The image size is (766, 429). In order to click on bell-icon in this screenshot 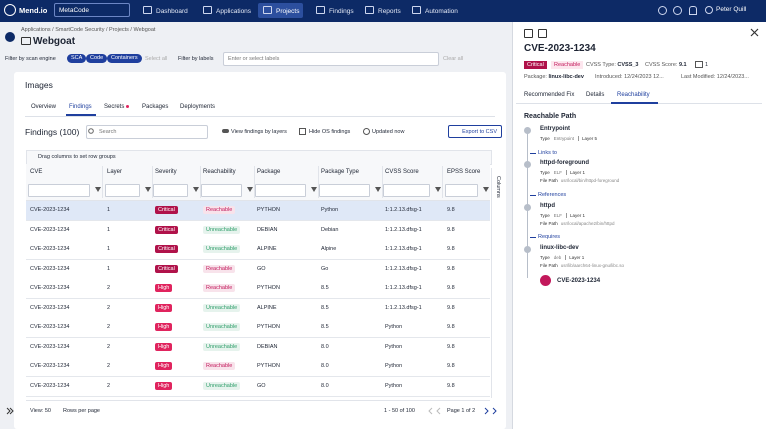, I will do `click(693, 10)`.